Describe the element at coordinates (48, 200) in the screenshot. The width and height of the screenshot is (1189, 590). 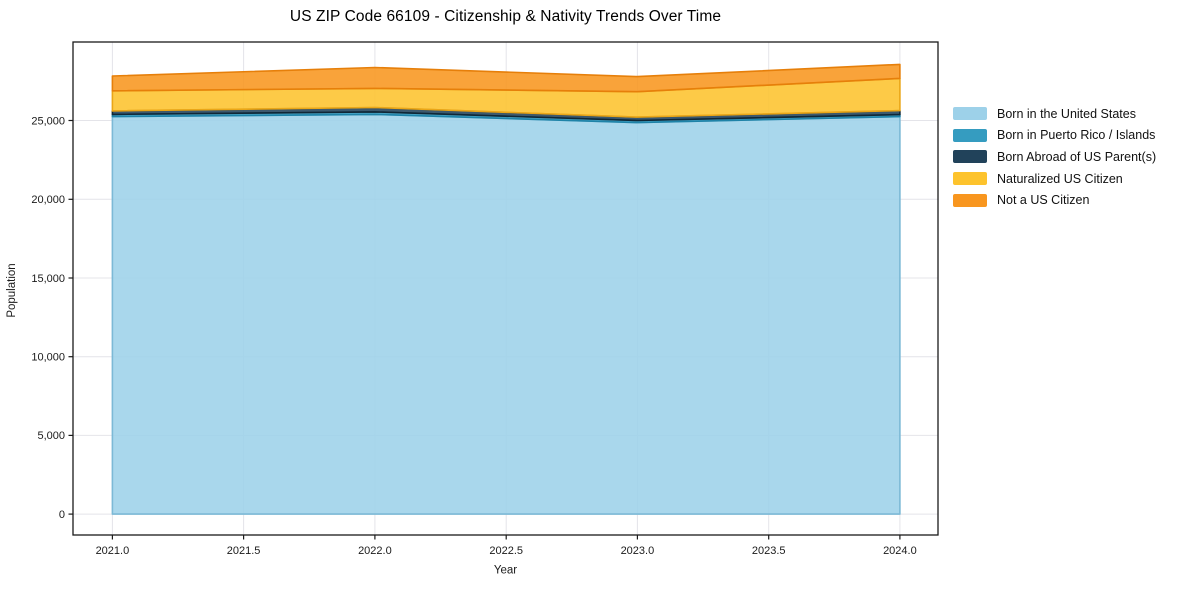
I see `y-tick-label: 20,000` at that location.